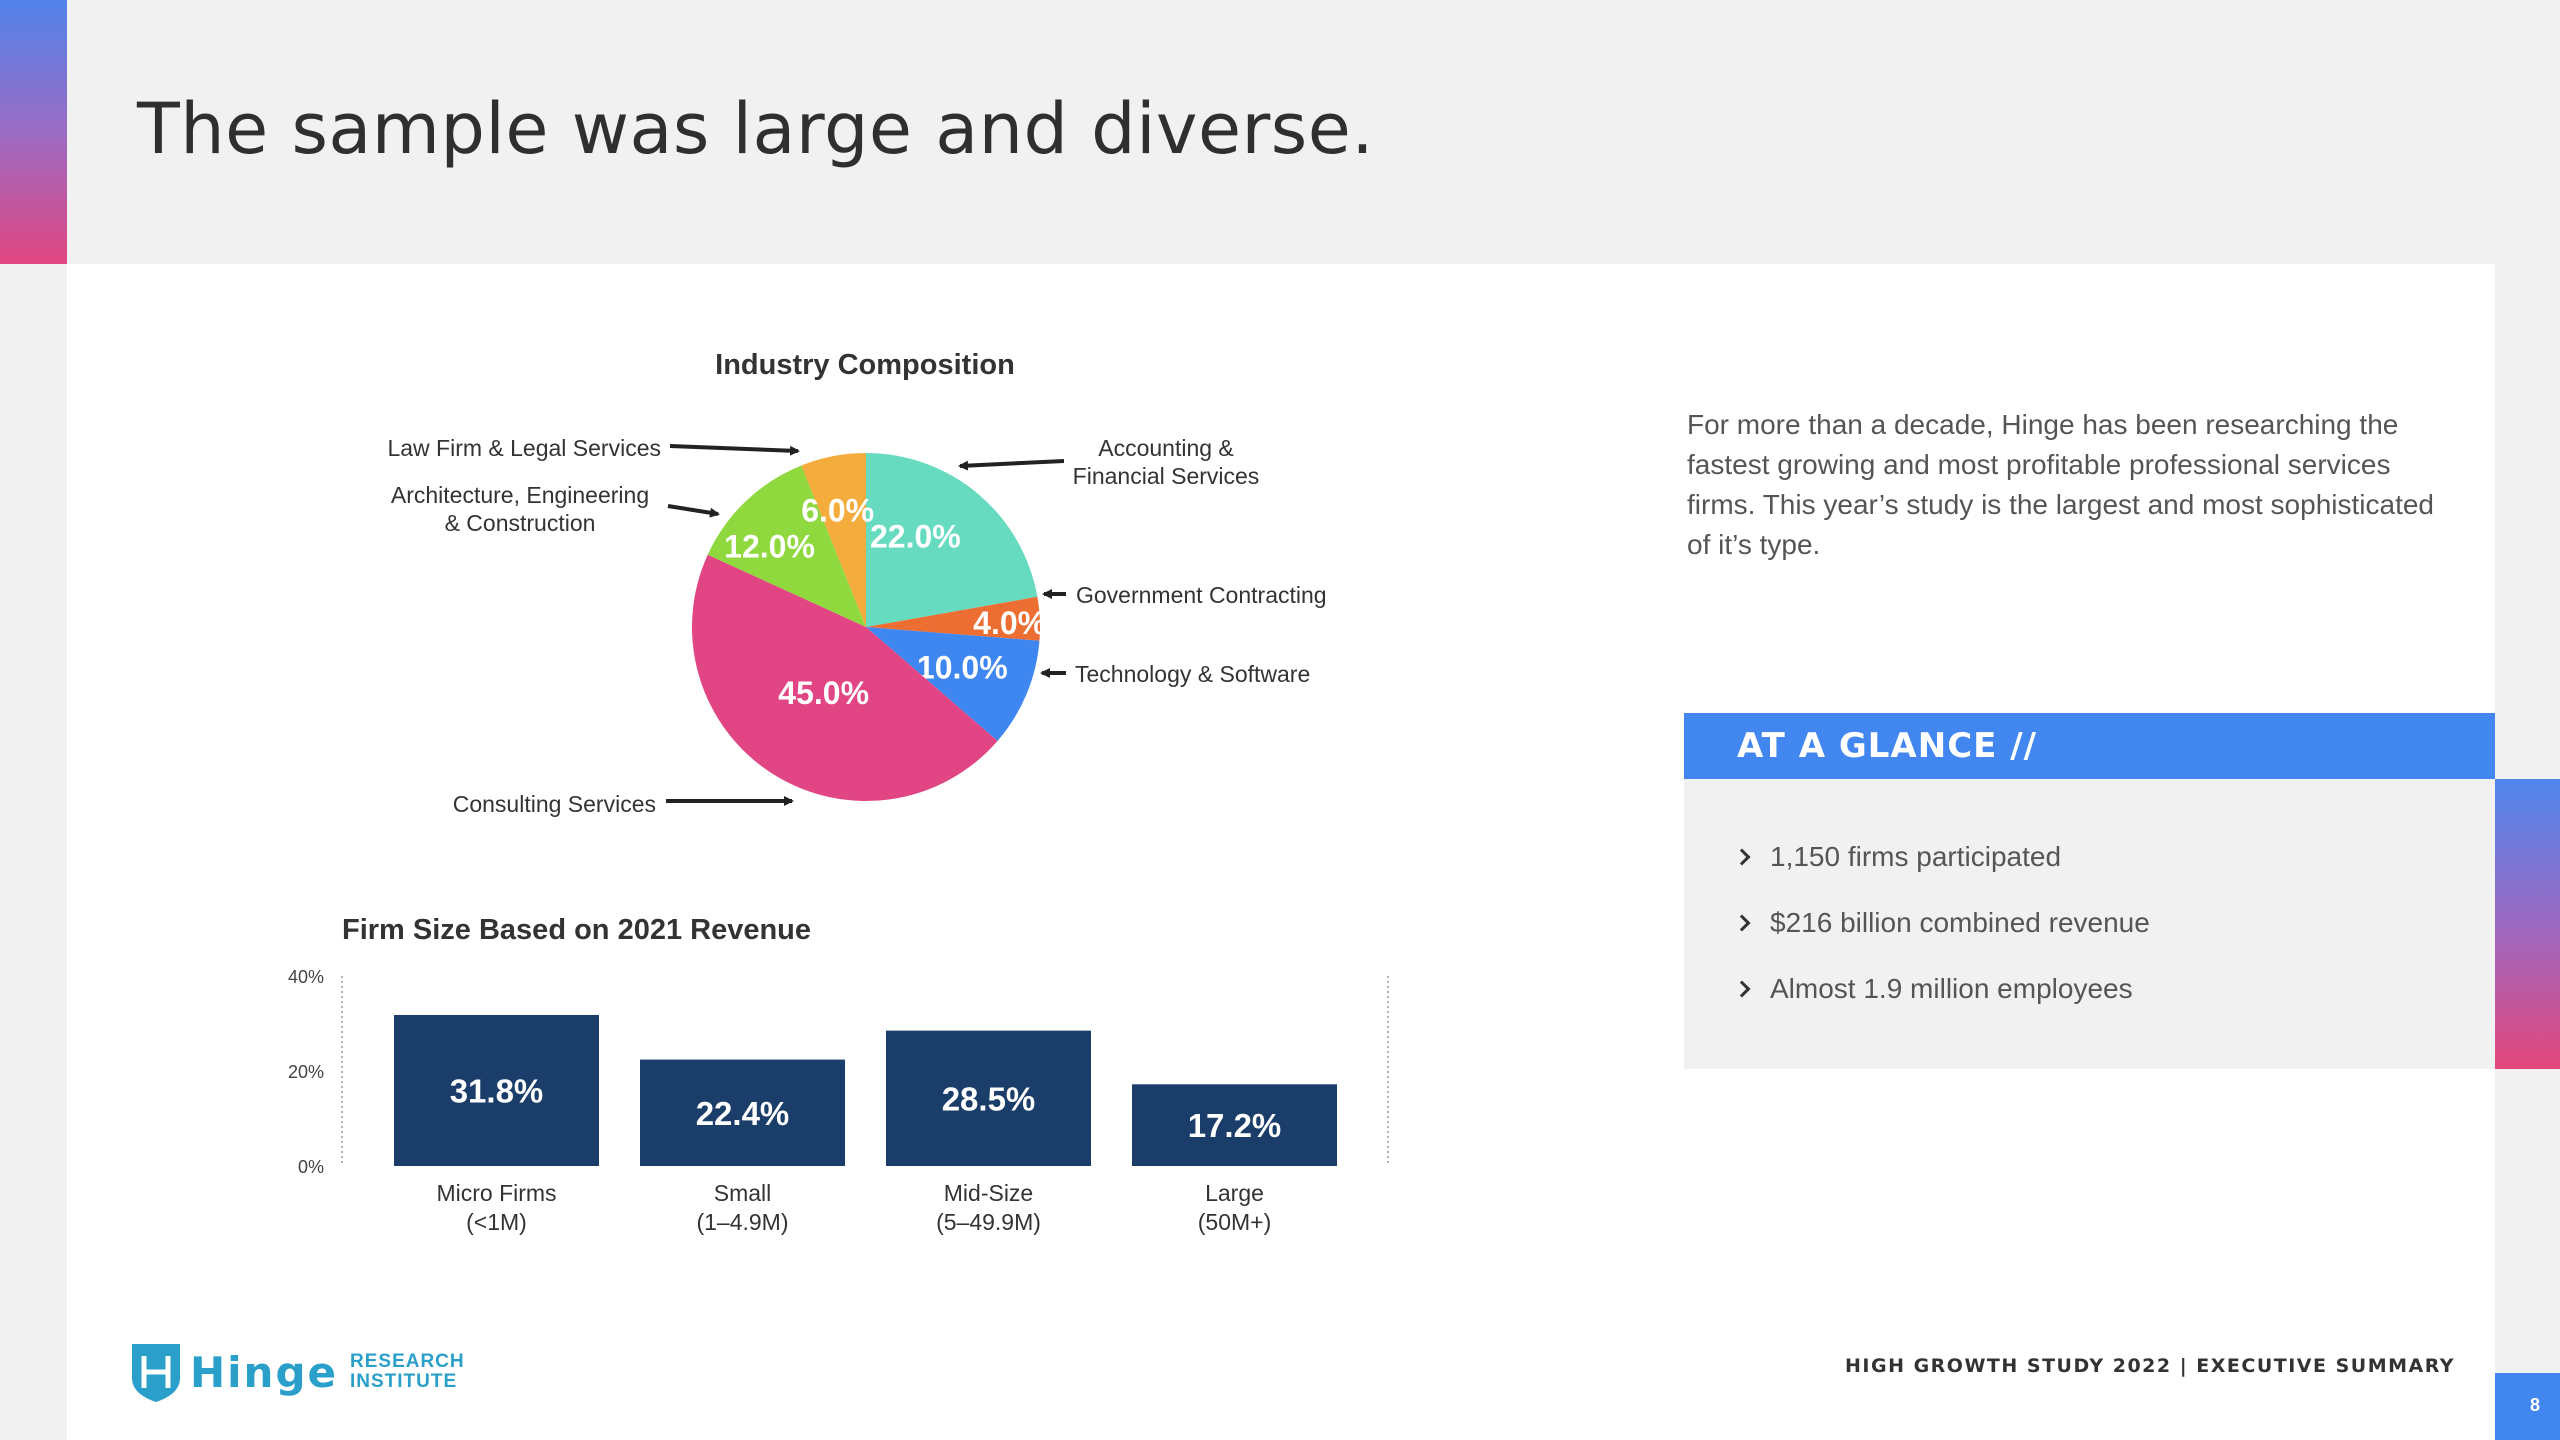 The height and width of the screenshot is (1440, 2560). I want to click on y-tick-label: 0%, so click(311, 1167).